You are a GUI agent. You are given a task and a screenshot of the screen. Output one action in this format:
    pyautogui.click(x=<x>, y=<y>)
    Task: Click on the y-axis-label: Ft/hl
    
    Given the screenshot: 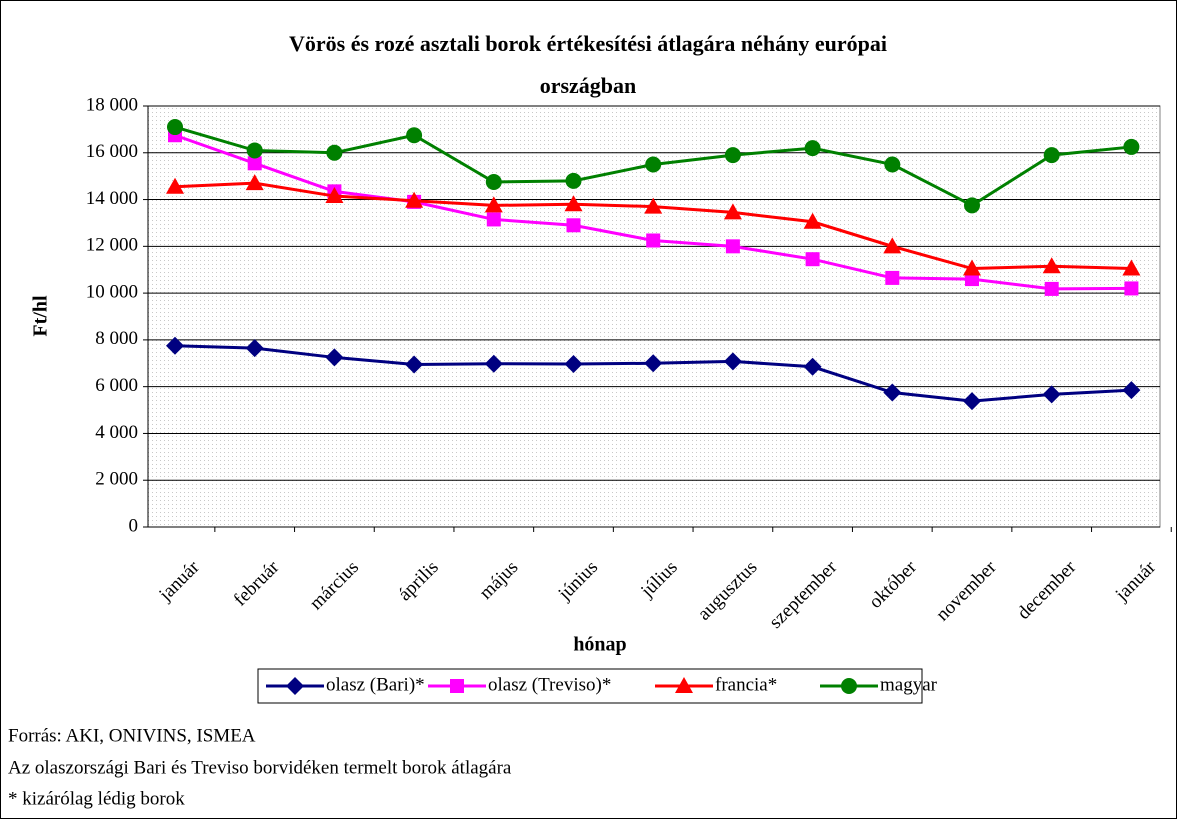 What is the action you would take?
    pyautogui.click(x=41, y=316)
    